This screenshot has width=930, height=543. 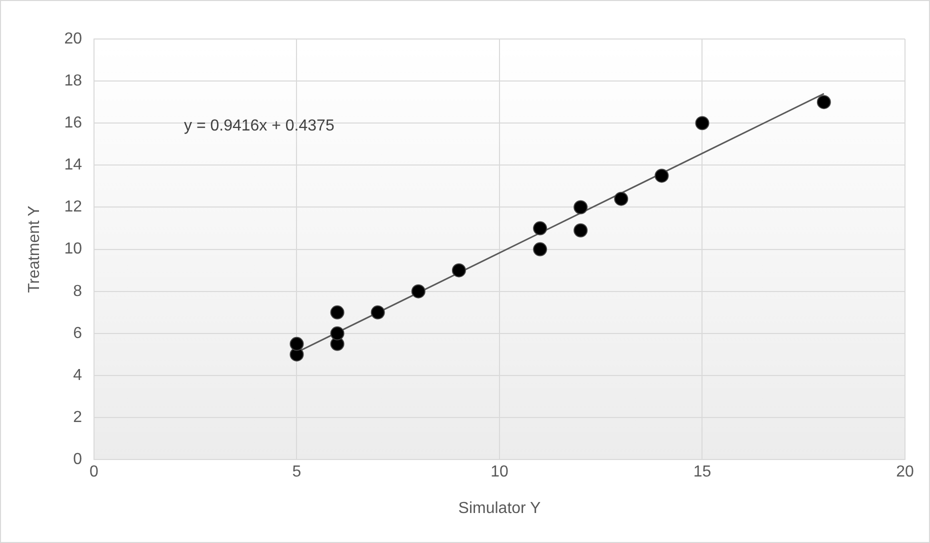 I want to click on x-tick-label: 0, so click(x=94, y=472).